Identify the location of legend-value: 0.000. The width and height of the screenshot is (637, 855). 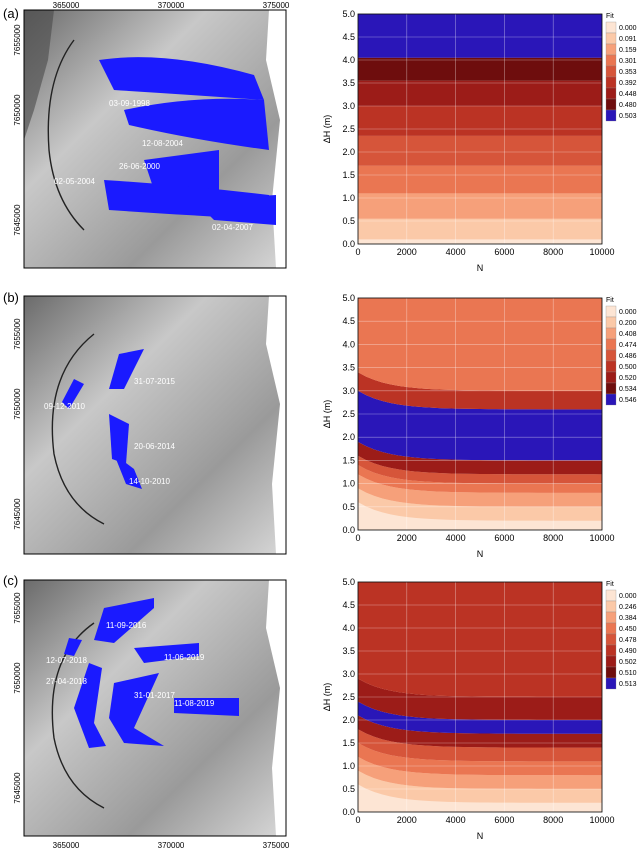
(628, 28).